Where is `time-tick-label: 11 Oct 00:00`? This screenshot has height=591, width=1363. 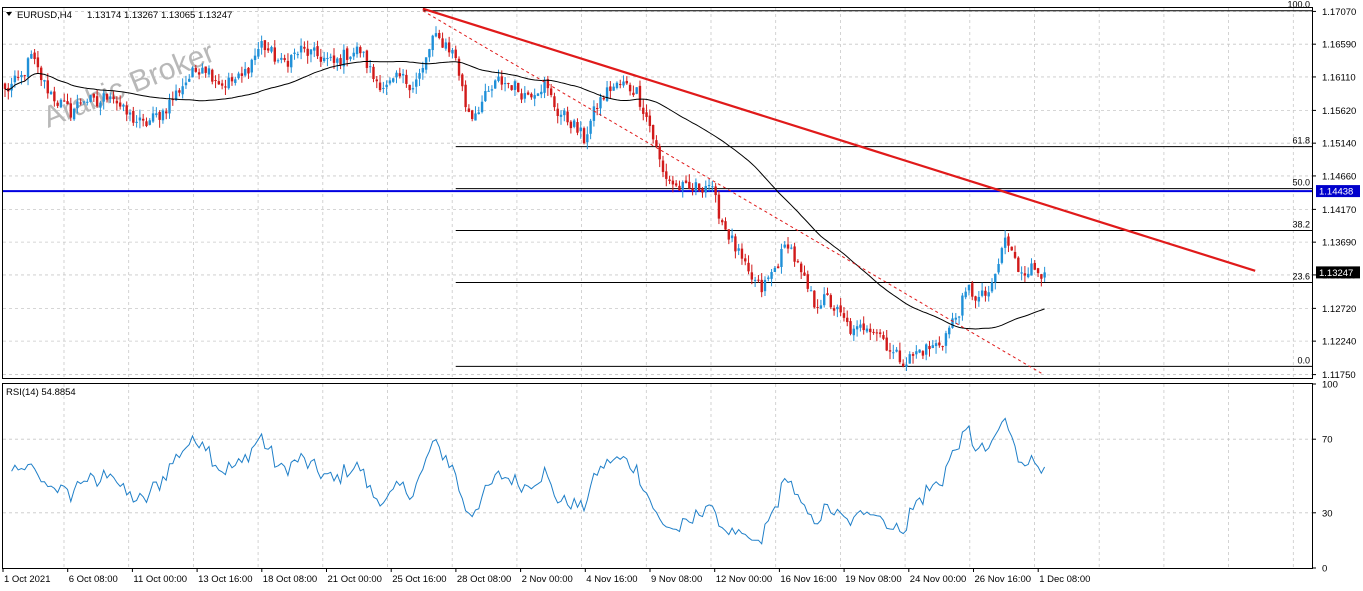
time-tick-label: 11 Oct 00:00 is located at coordinates (160, 579).